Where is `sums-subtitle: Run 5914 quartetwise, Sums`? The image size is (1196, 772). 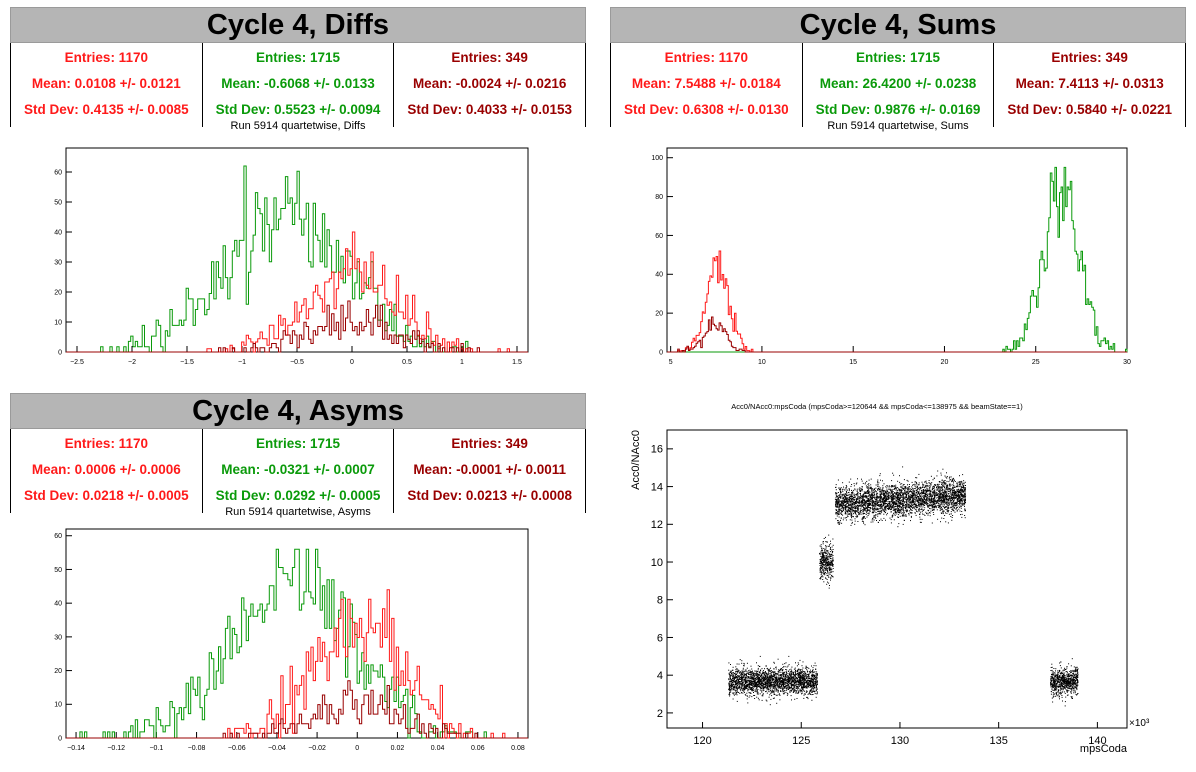 sums-subtitle: Run 5914 quartetwise, Sums is located at coordinates (898, 126).